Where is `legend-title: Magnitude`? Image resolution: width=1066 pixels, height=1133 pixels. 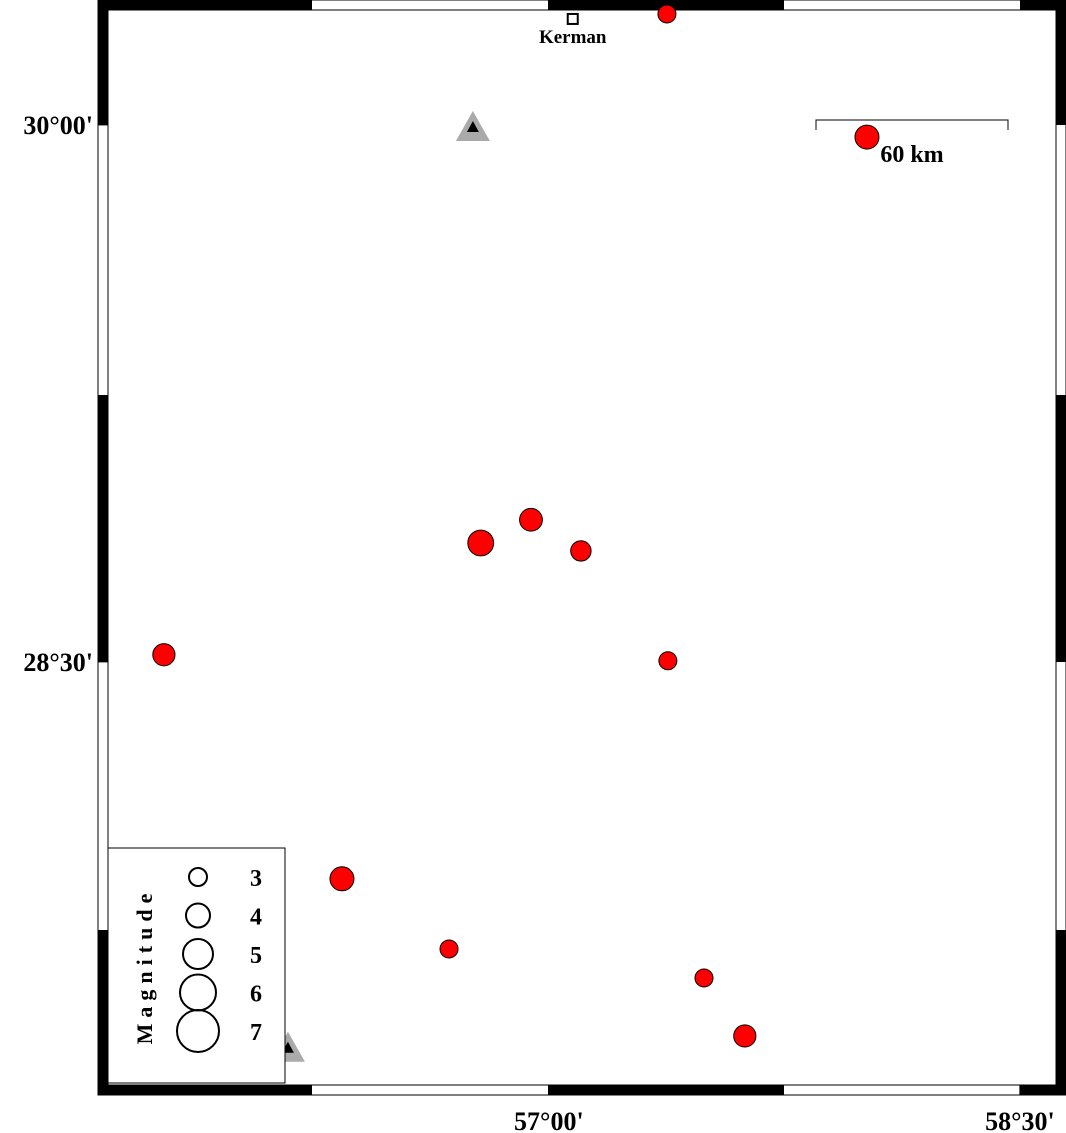 legend-title: Magnitude is located at coordinates (144, 966).